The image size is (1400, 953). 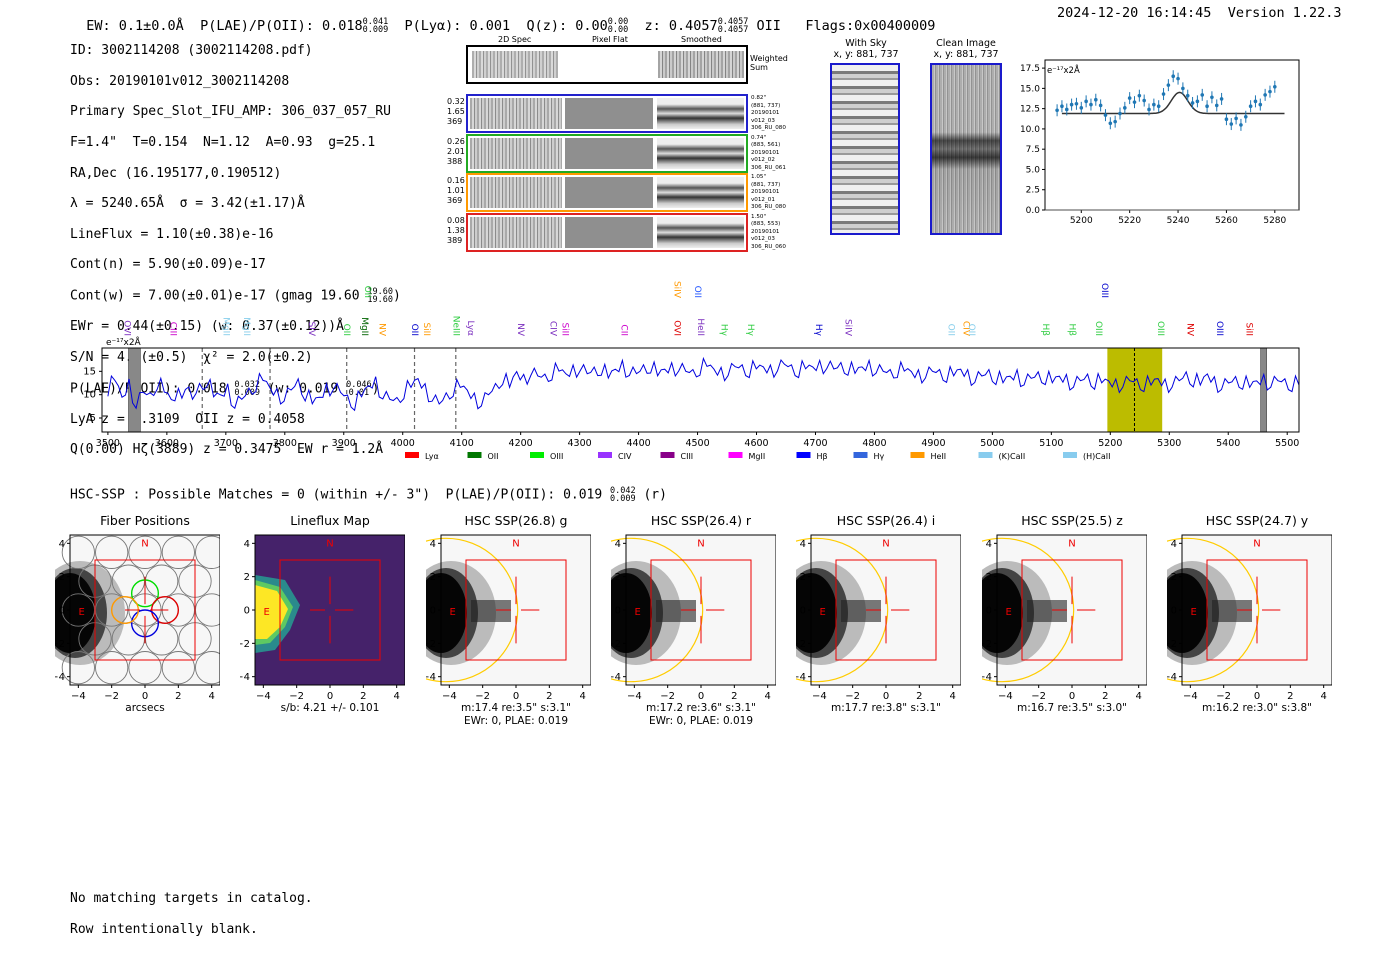 I want to click on spectrum-xtick-label: 5500, so click(x=1287, y=443).